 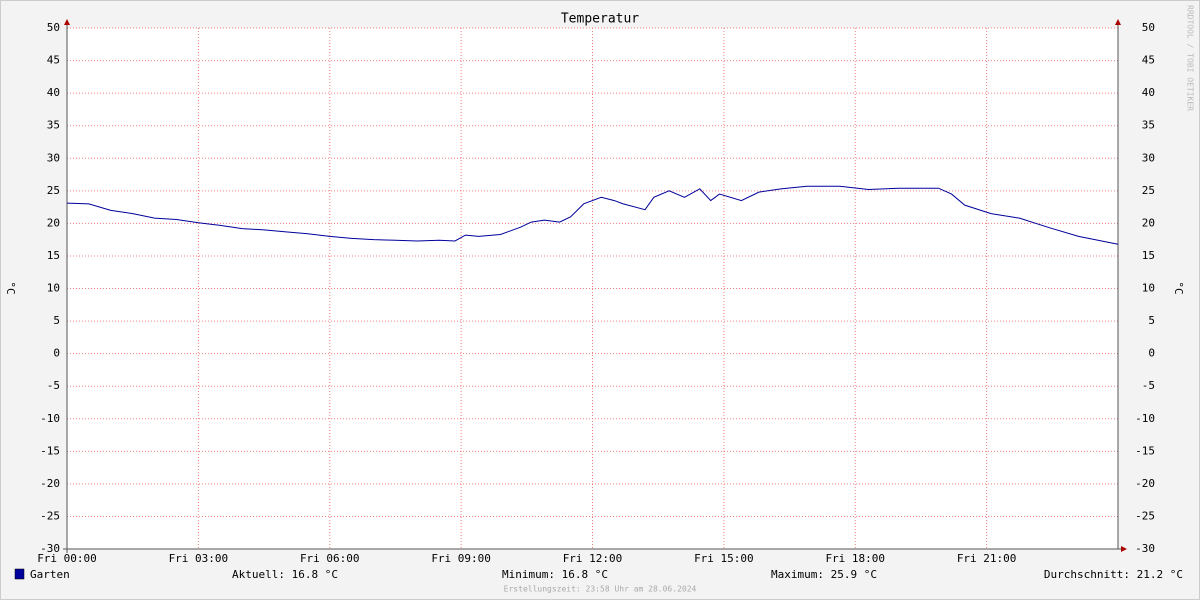 What do you see at coordinates (1151, 353) in the screenshot?
I see `y2-tick-label: 0` at bounding box center [1151, 353].